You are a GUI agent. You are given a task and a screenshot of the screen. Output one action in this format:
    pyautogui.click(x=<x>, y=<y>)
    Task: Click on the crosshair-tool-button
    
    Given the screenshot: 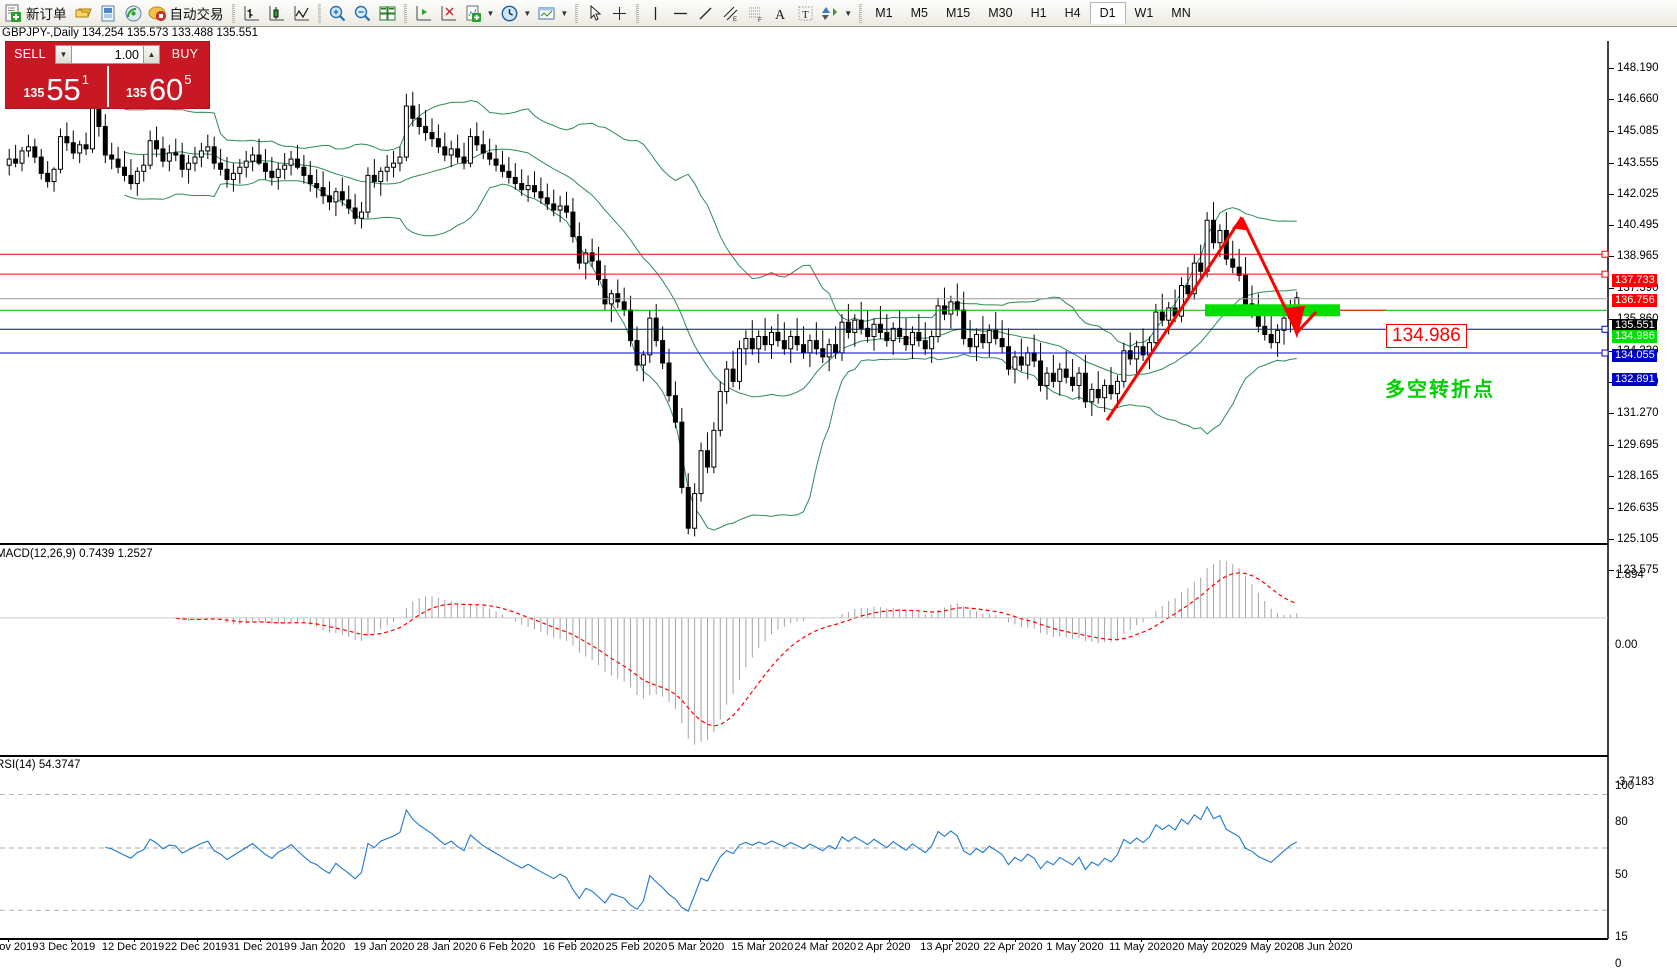 What is the action you would take?
    pyautogui.click(x=619, y=13)
    